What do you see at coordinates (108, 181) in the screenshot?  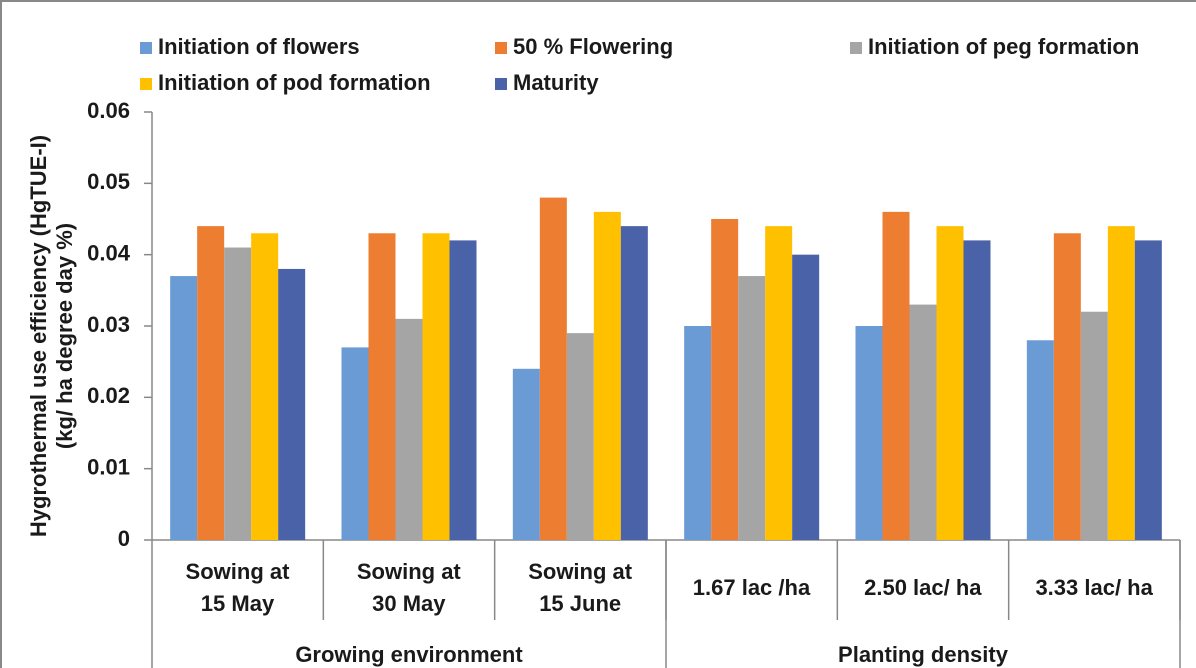 I see `y-tick-label: 0.05` at bounding box center [108, 181].